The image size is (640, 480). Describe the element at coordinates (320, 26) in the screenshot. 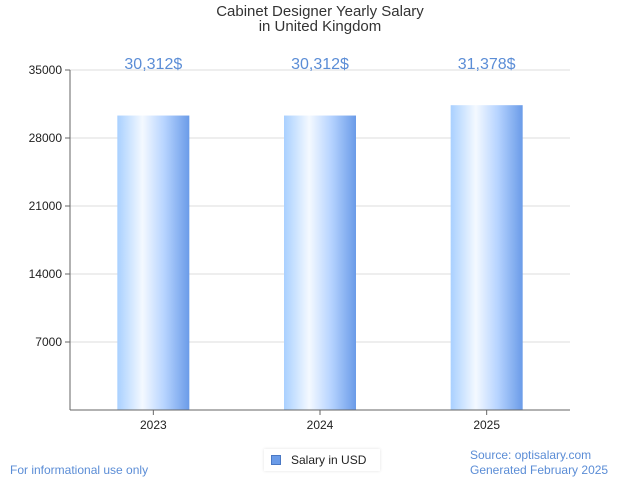

I see `chart-title-line2: in United Kingdom` at that location.